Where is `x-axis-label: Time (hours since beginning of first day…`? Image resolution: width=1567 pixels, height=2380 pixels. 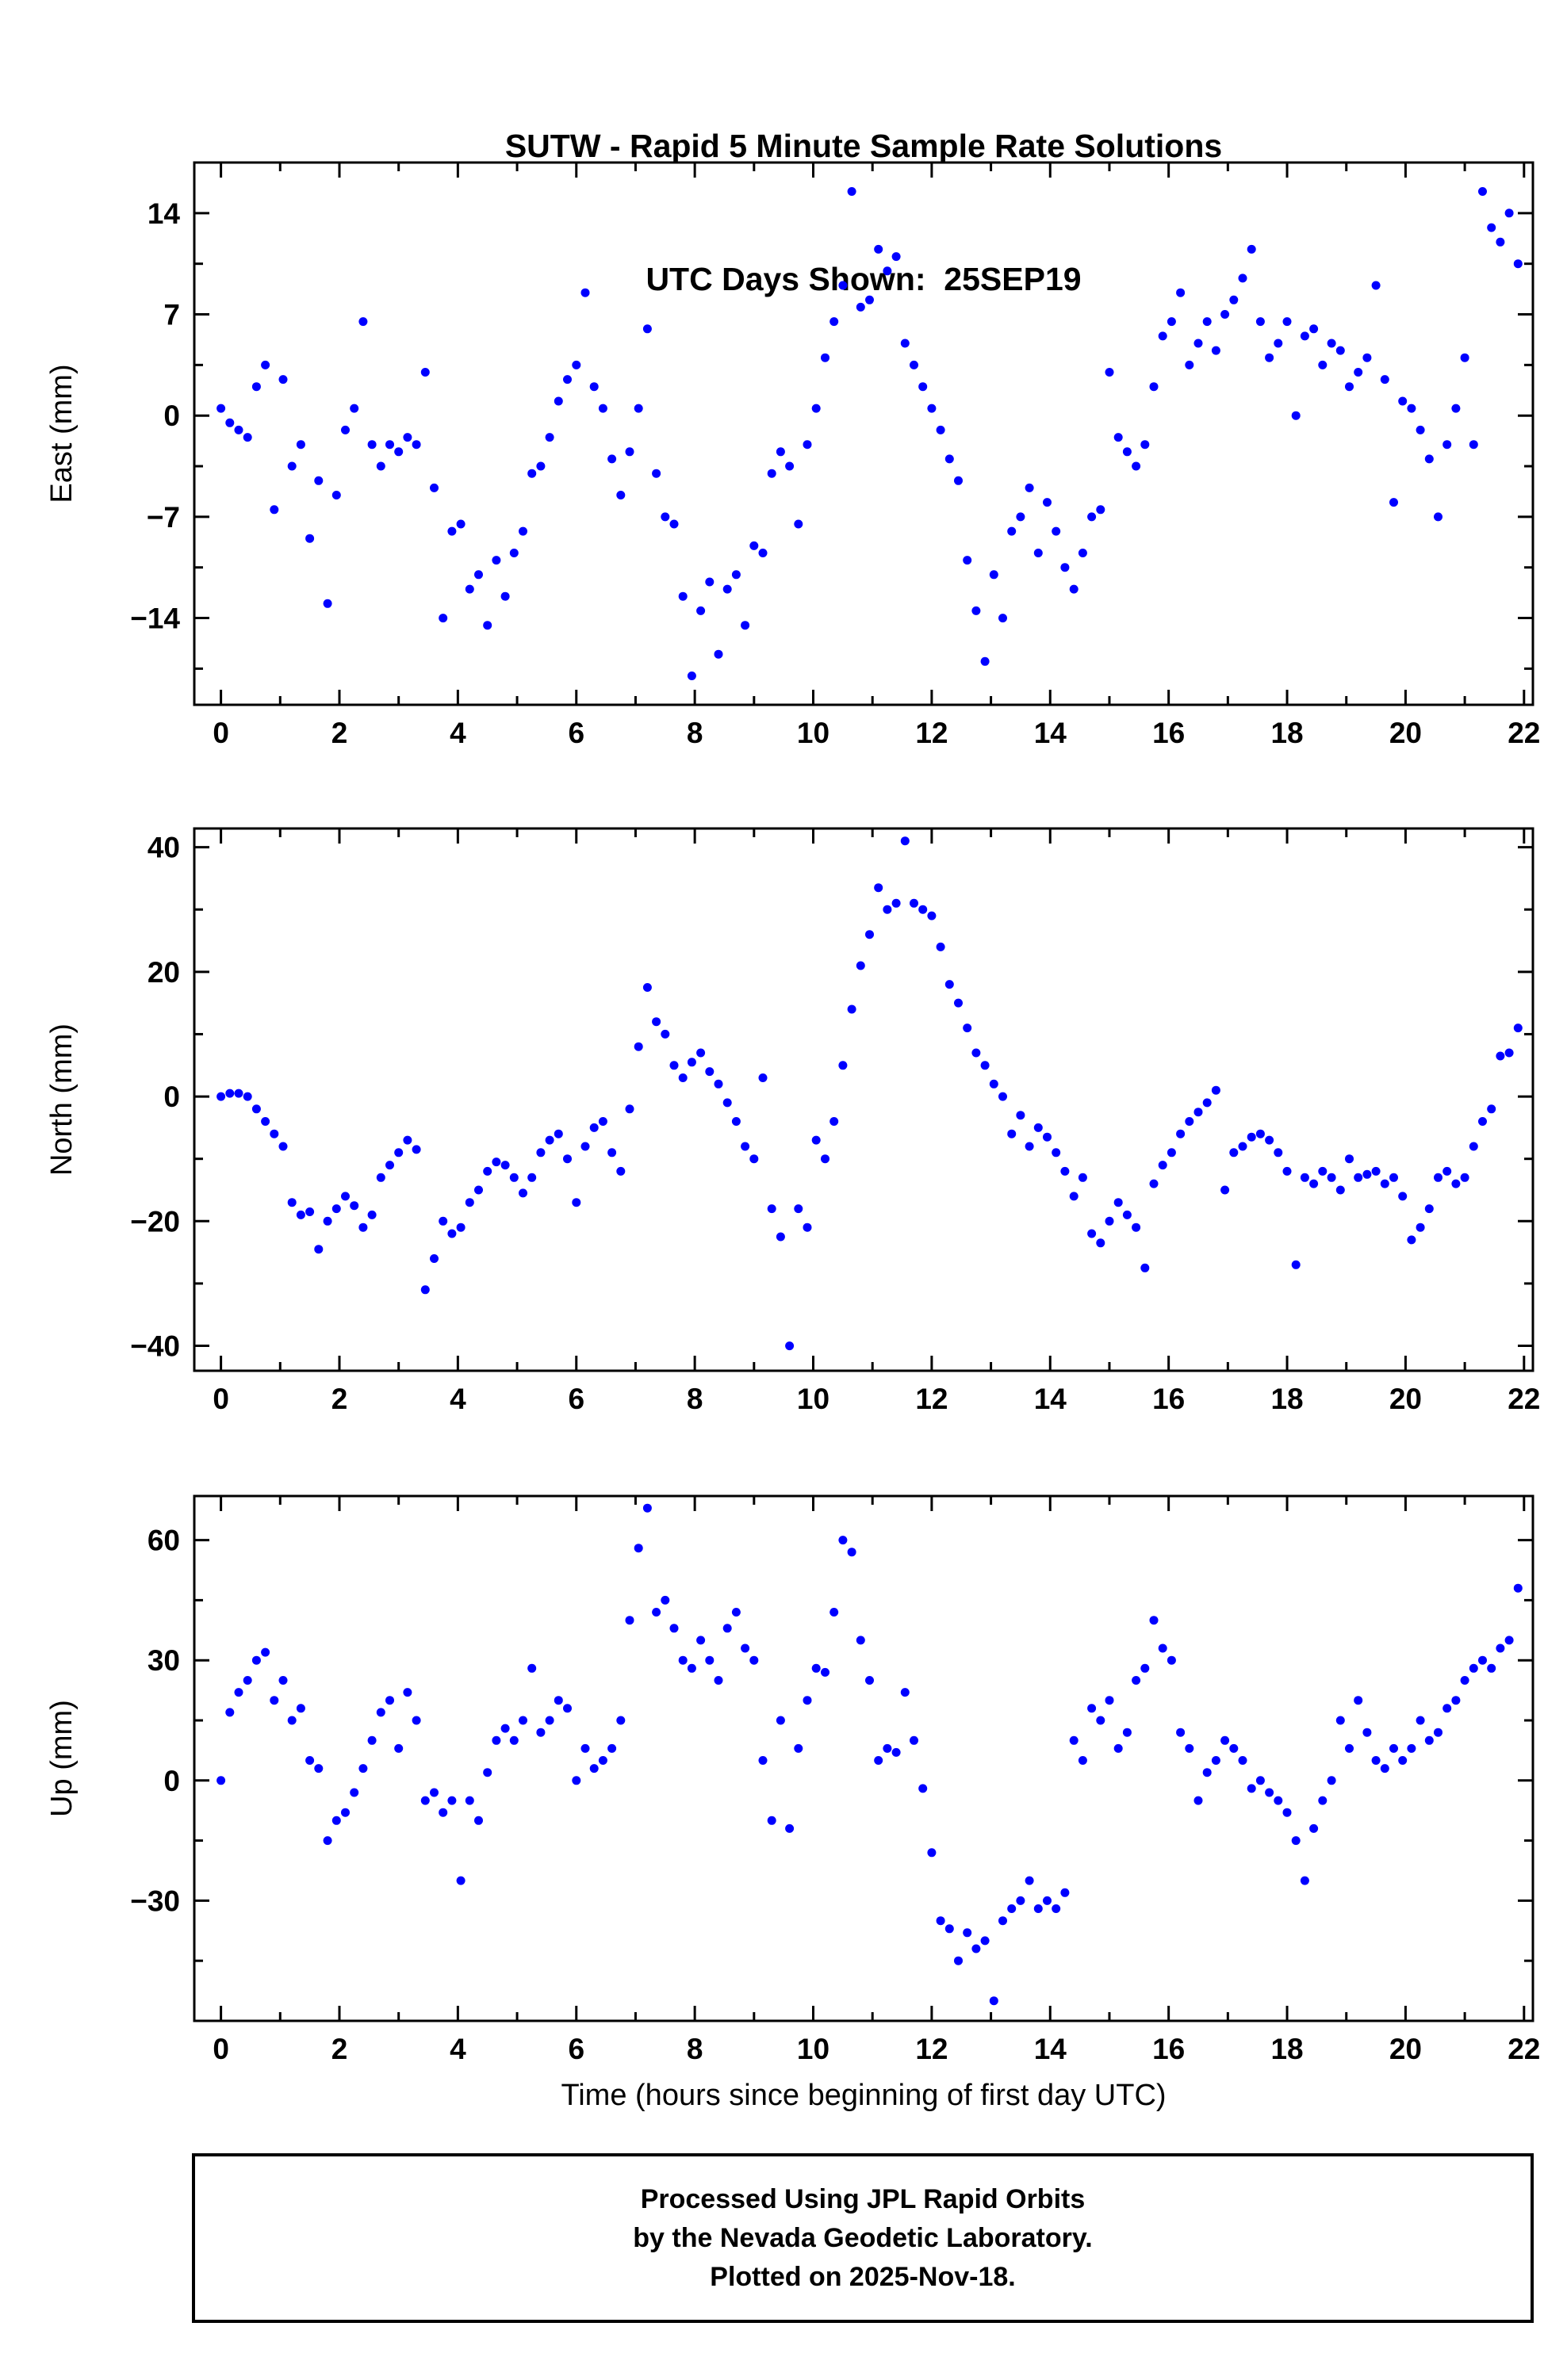
x-axis-label: Time (hours since beginning of first day… is located at coordinates (864, 2095).